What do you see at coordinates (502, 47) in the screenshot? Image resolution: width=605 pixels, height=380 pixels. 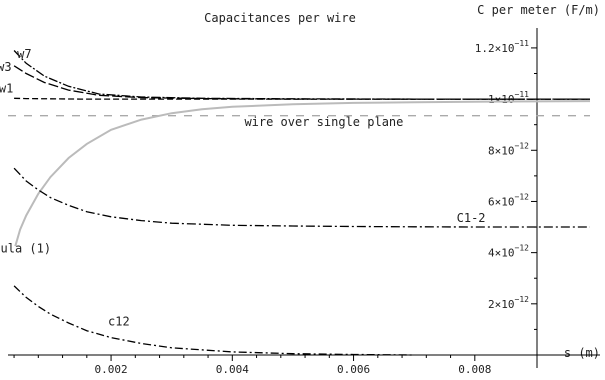 I see `y-tick-label-5: 1.2×10⁻¹¹` at bounding box center [502, 47].